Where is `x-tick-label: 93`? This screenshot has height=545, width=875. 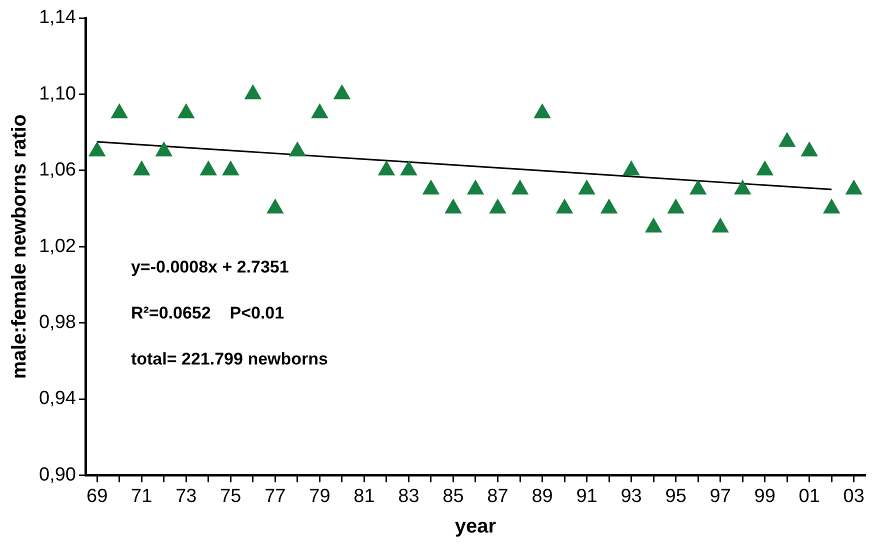
x-tick-label: 93 is located at coordinates (631, 496).